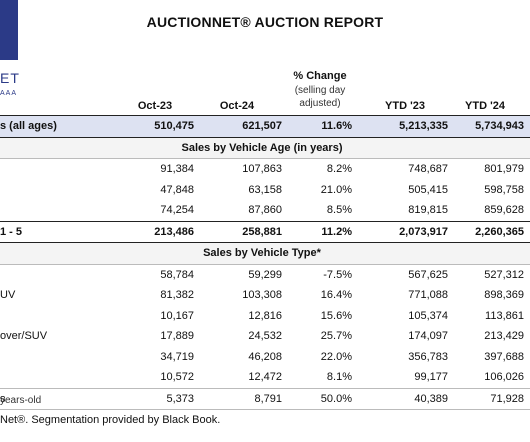 Image resolution: width=530 pixels, height=442 pixels. I want to click on cell-ytd24: 898,369, so click(504, 295).